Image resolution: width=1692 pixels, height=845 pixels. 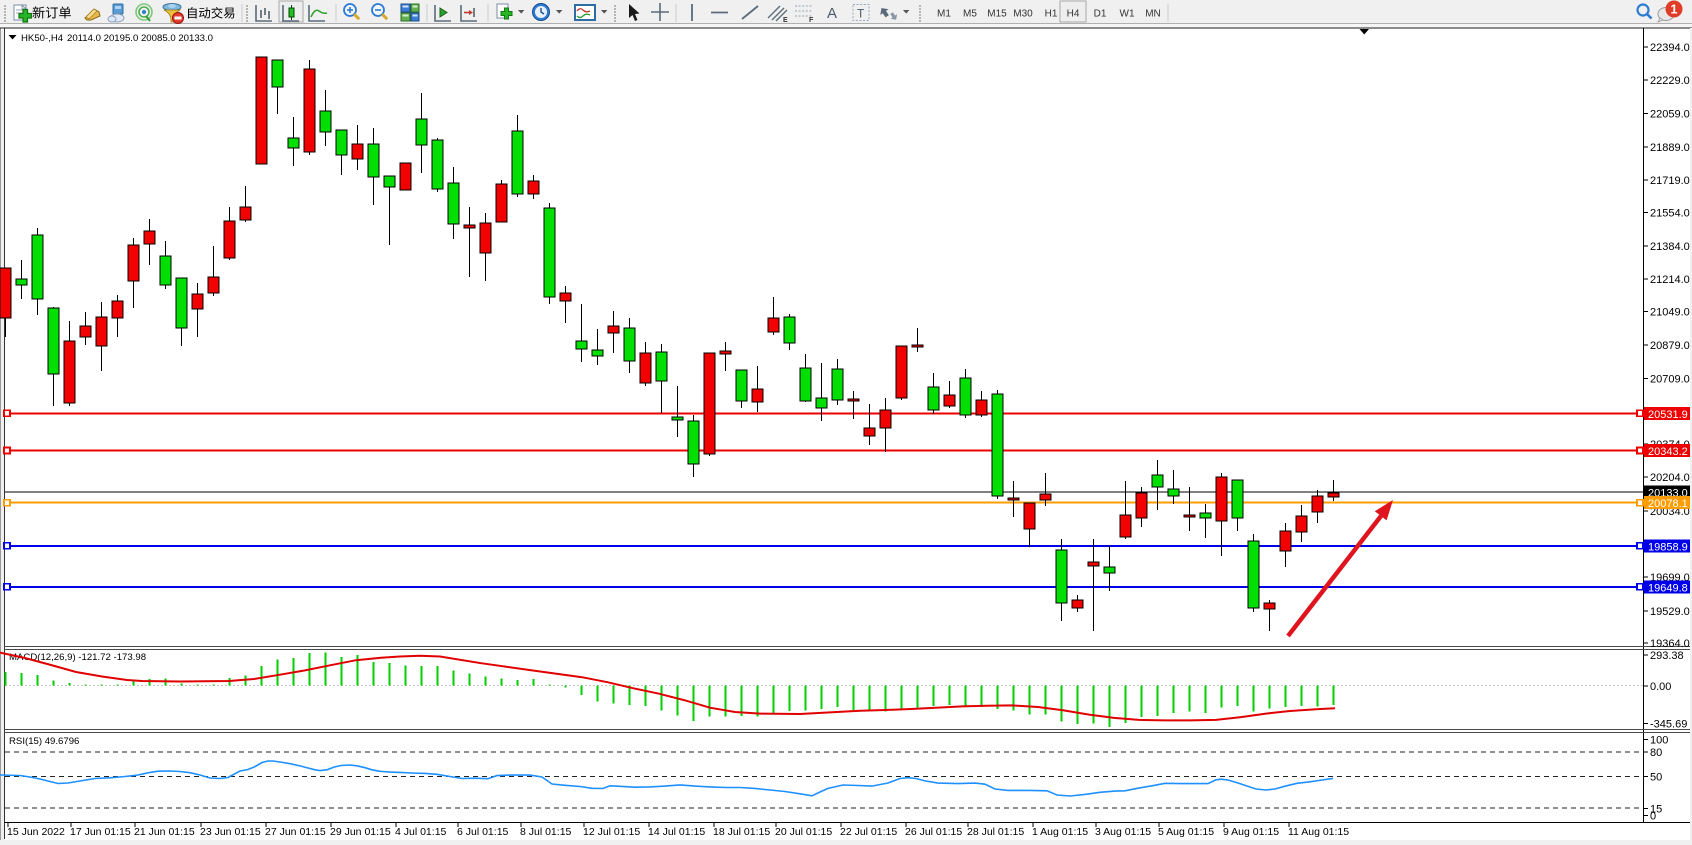 What do you see at coordinates (546, 832) in the screenshot?
I see `svg-text: 8 Jul 01:15` at bounding box center [546, 832].